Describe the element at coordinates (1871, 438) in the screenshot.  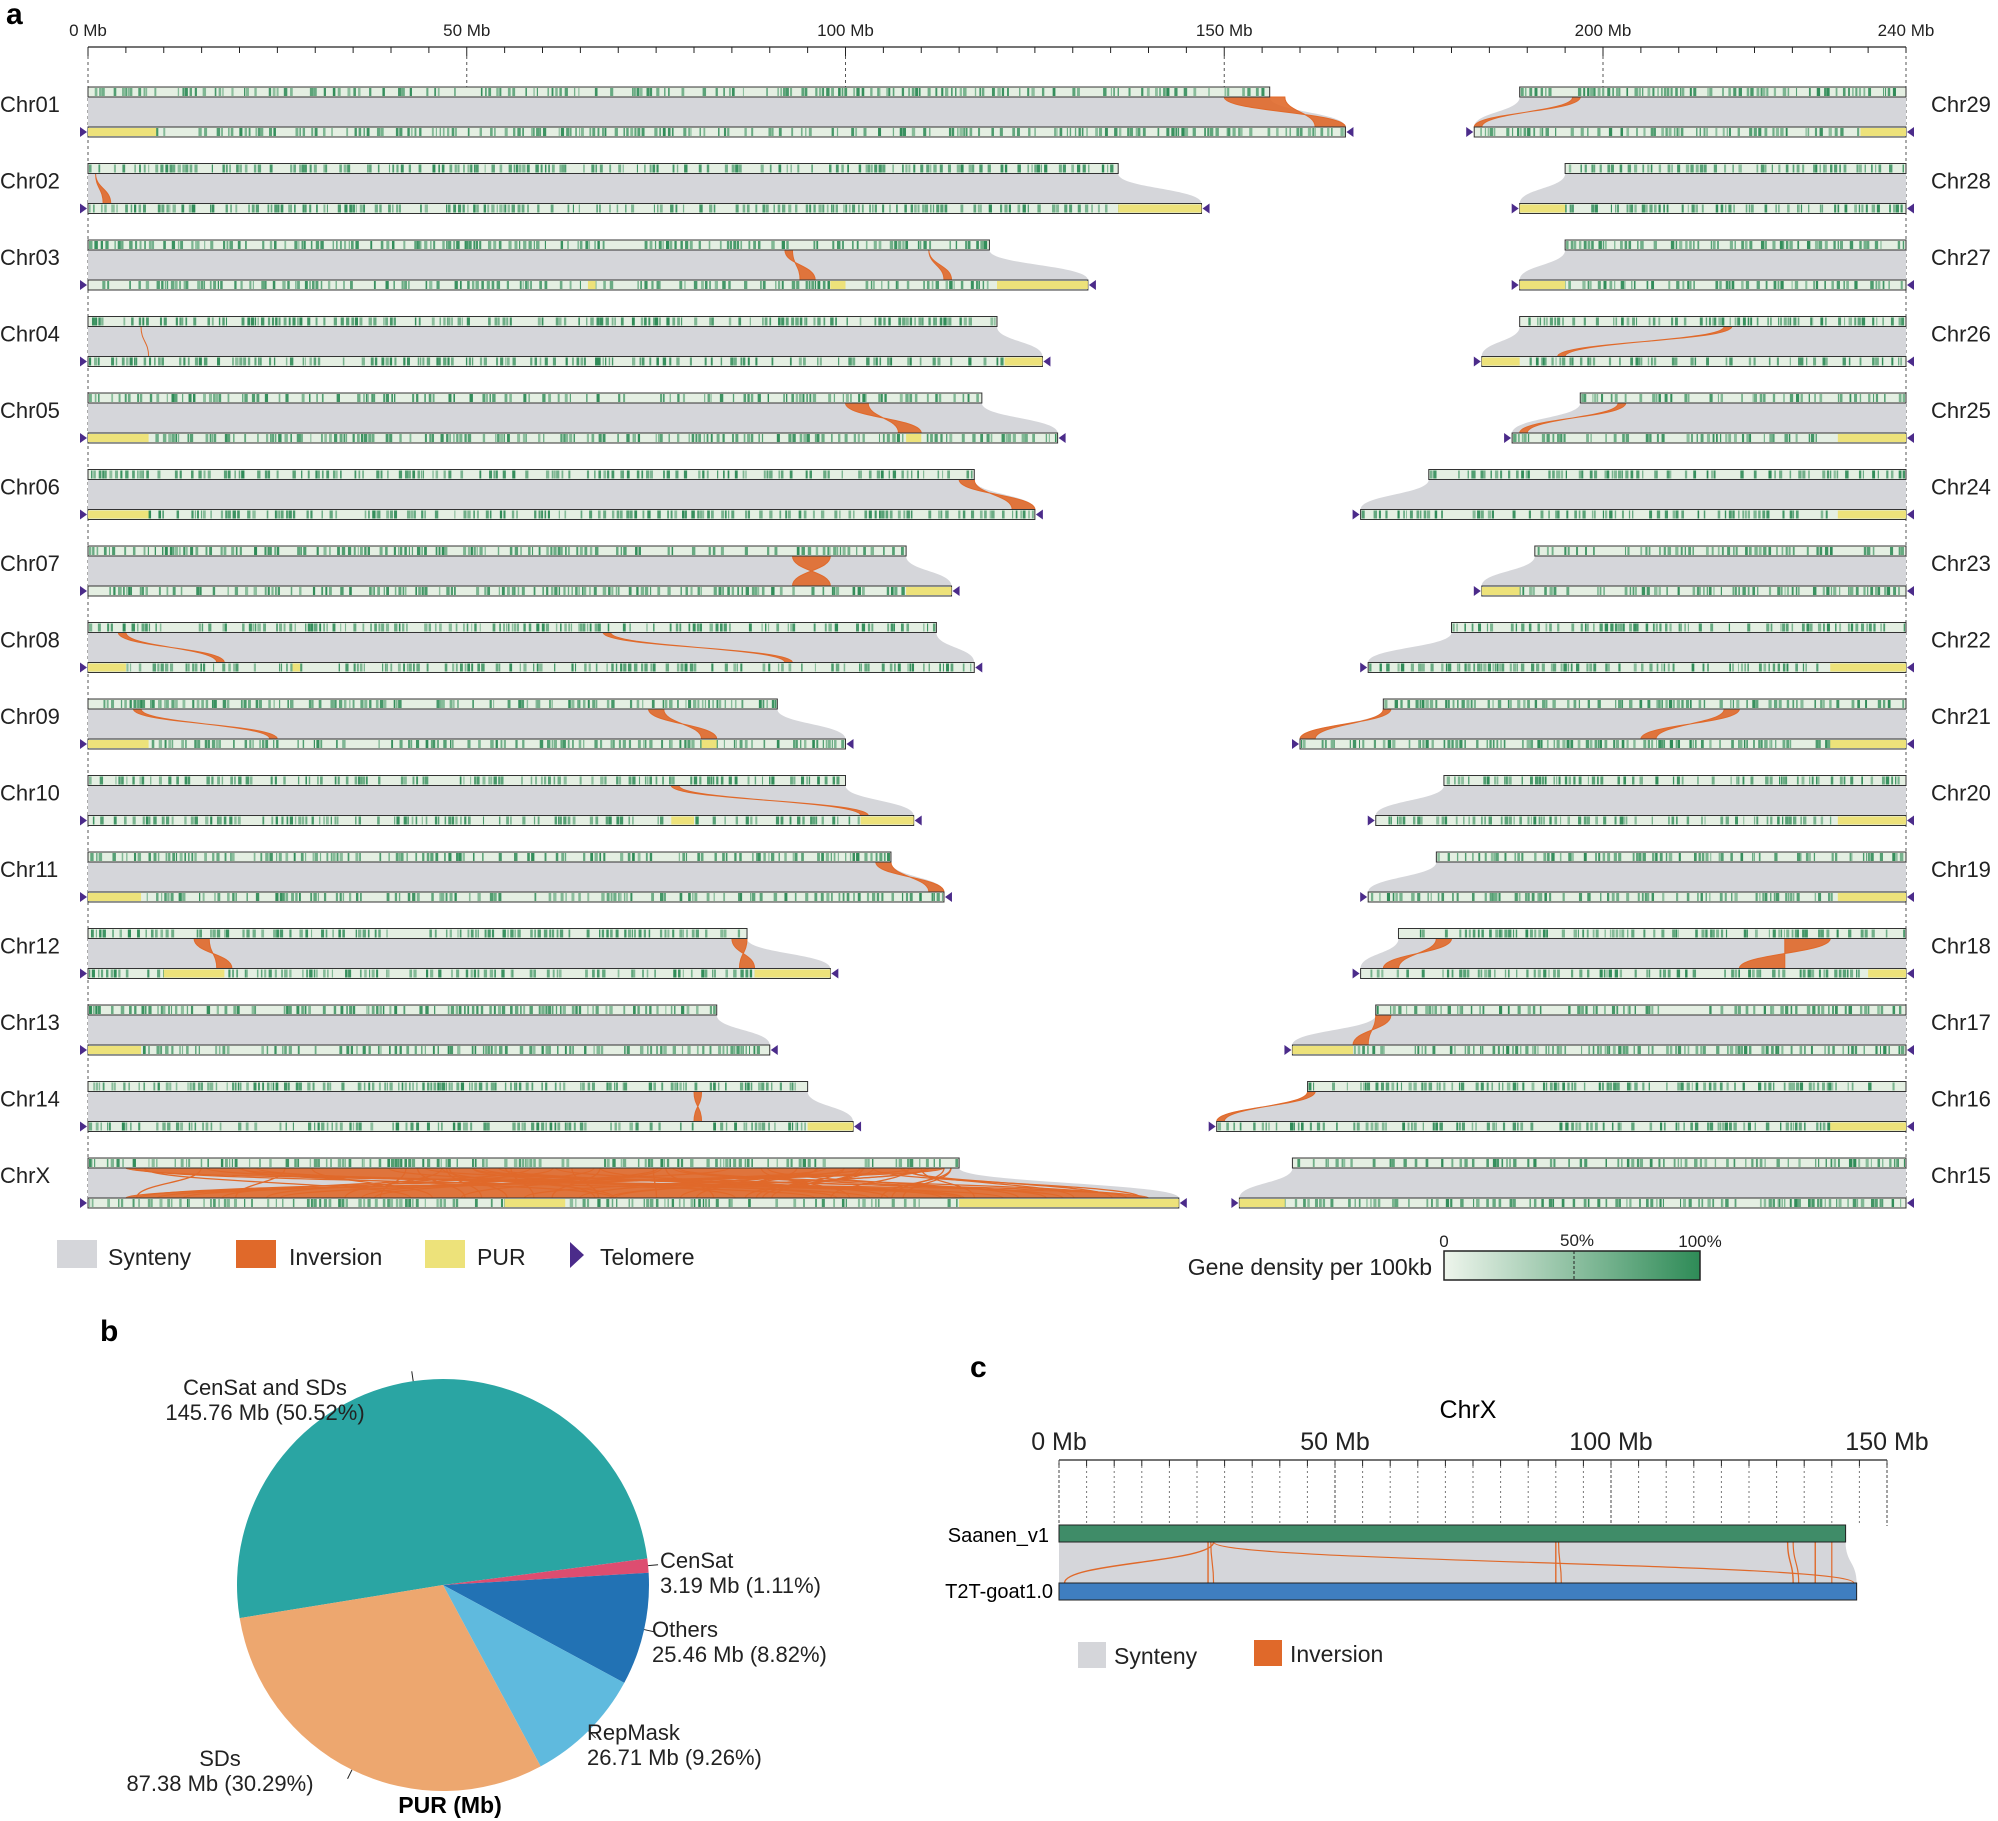
I see `pur-region` at that location.